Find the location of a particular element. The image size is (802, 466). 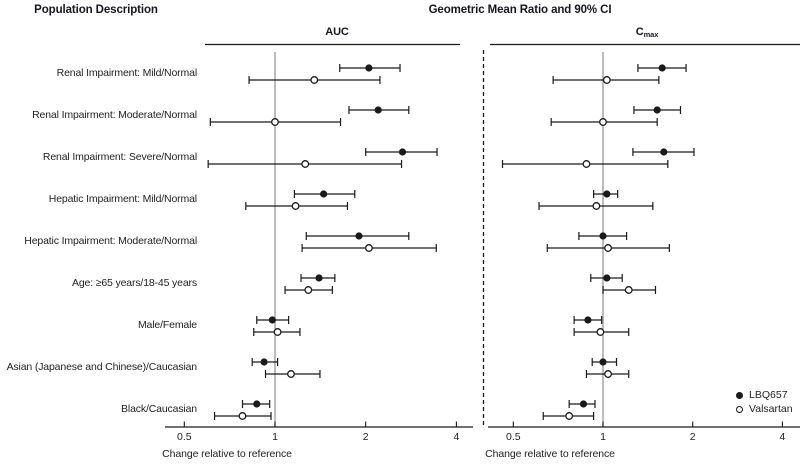

row-label: Renal Impairment: Severe/Normal is located at coordinates (119, 157).